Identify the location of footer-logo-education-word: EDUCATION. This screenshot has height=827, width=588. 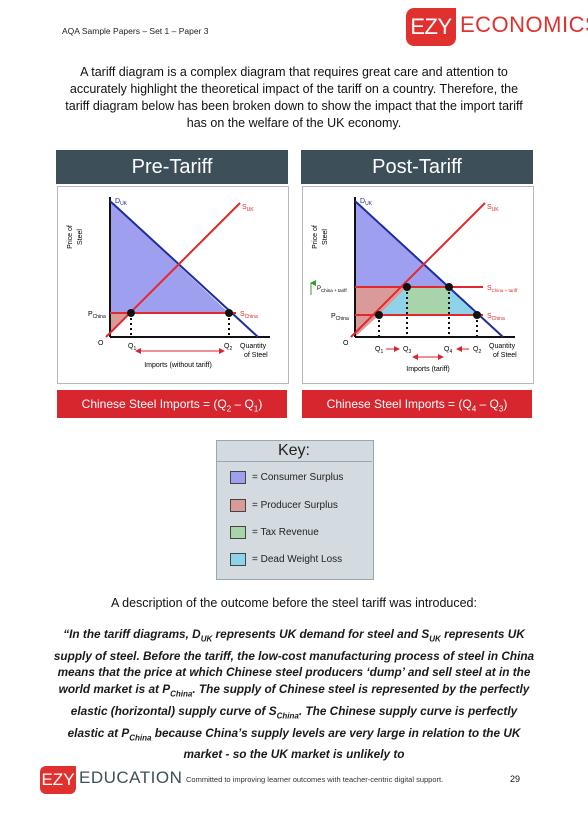
(131, 777).